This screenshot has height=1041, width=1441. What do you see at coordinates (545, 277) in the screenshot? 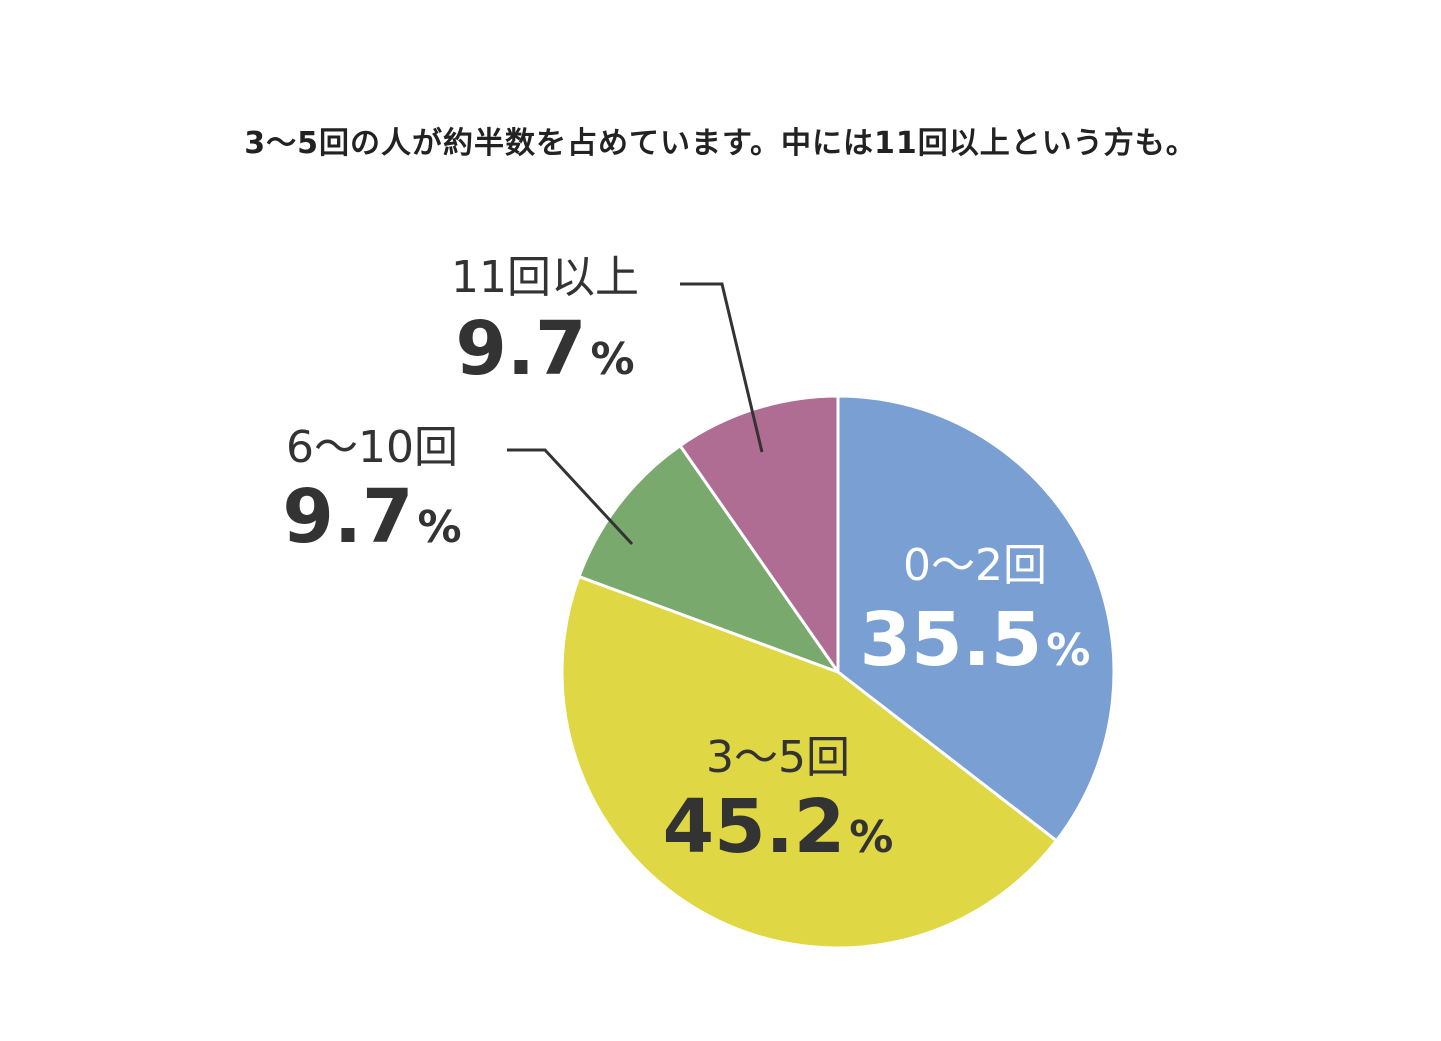
I see `slice-category-label: 11回以上` at bounding box center [545, 277].